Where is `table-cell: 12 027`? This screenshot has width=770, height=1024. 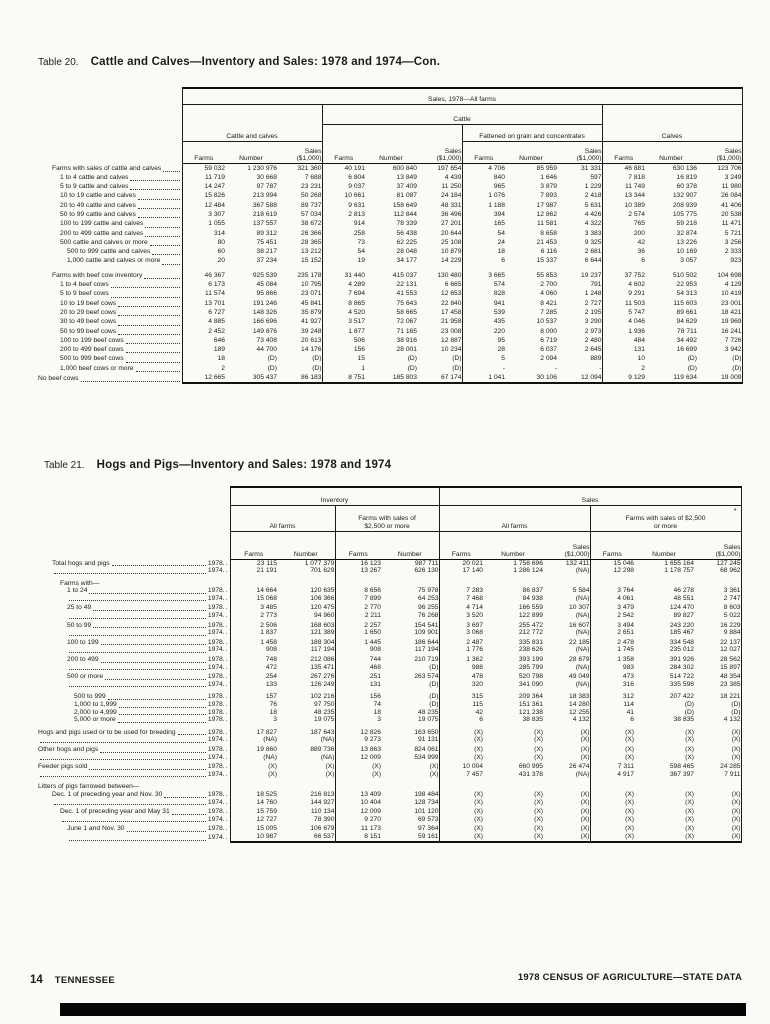
table-cell: 12 027 is located at coordinates (718, 650).